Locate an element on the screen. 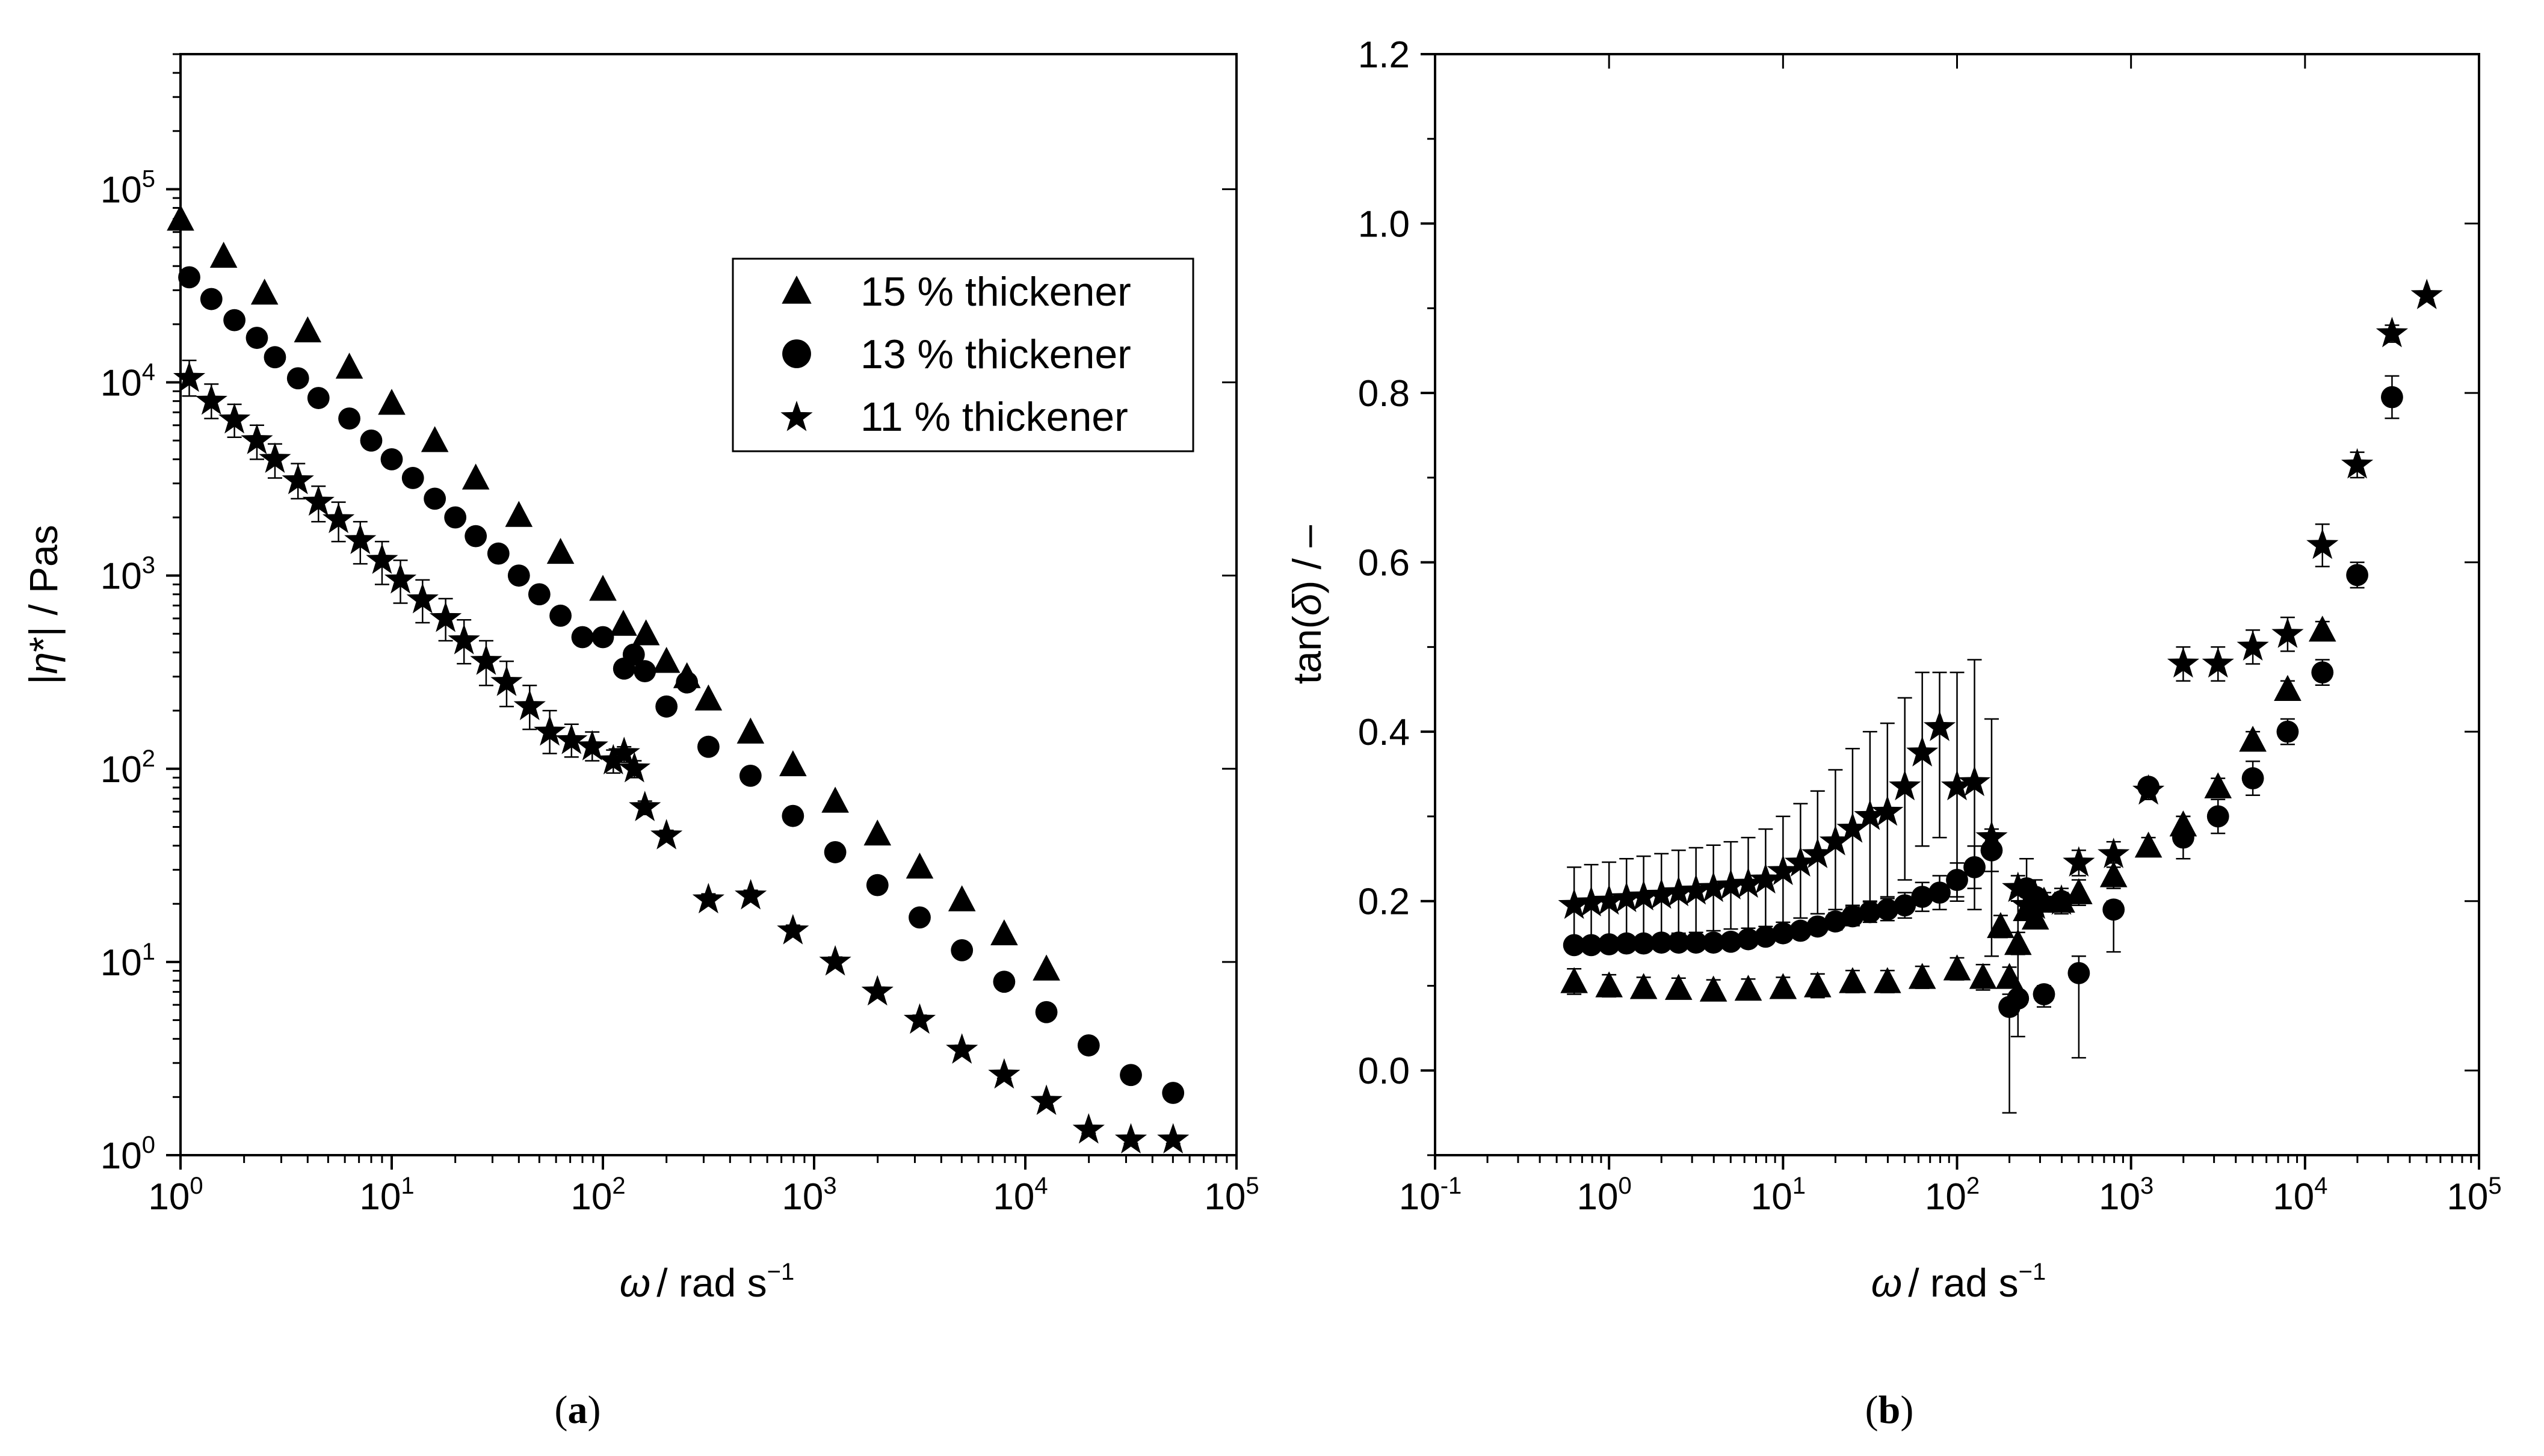 The height and width of the screenshot is (1456, 2544). y-tick-label: 0.6 is located at coordinates (1384, 564).